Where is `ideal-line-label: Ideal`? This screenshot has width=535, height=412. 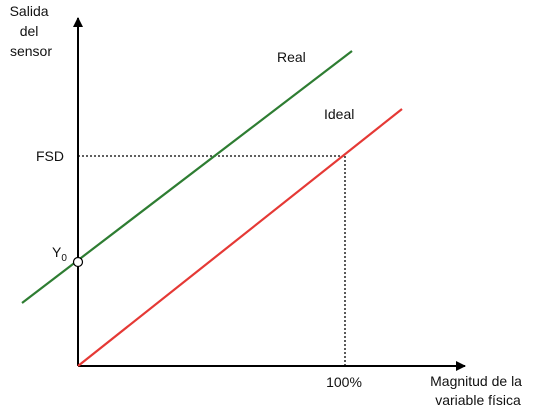
ideal-line-label: Ideal is located at coordinates (339, 114).